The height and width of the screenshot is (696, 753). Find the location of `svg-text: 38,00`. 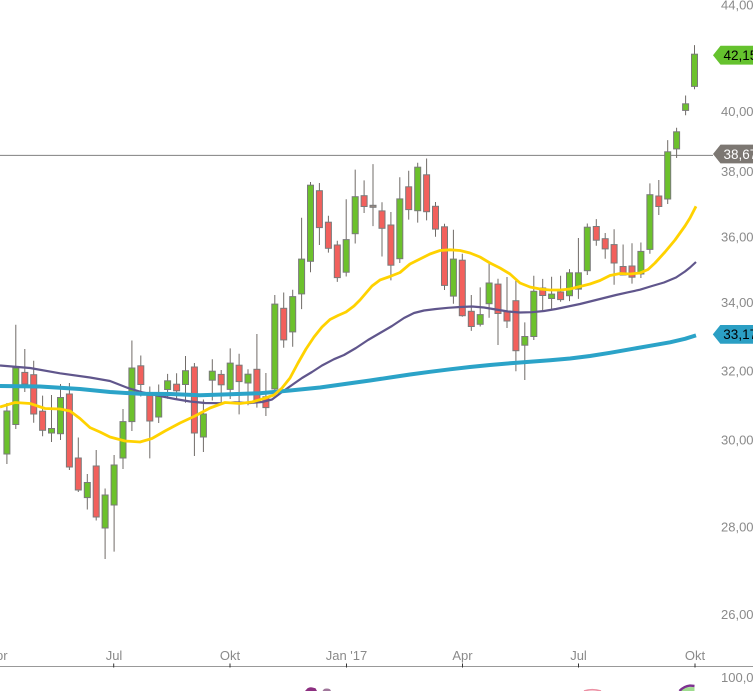

svg-text: 38,00 is located at coordinates (737, 171).